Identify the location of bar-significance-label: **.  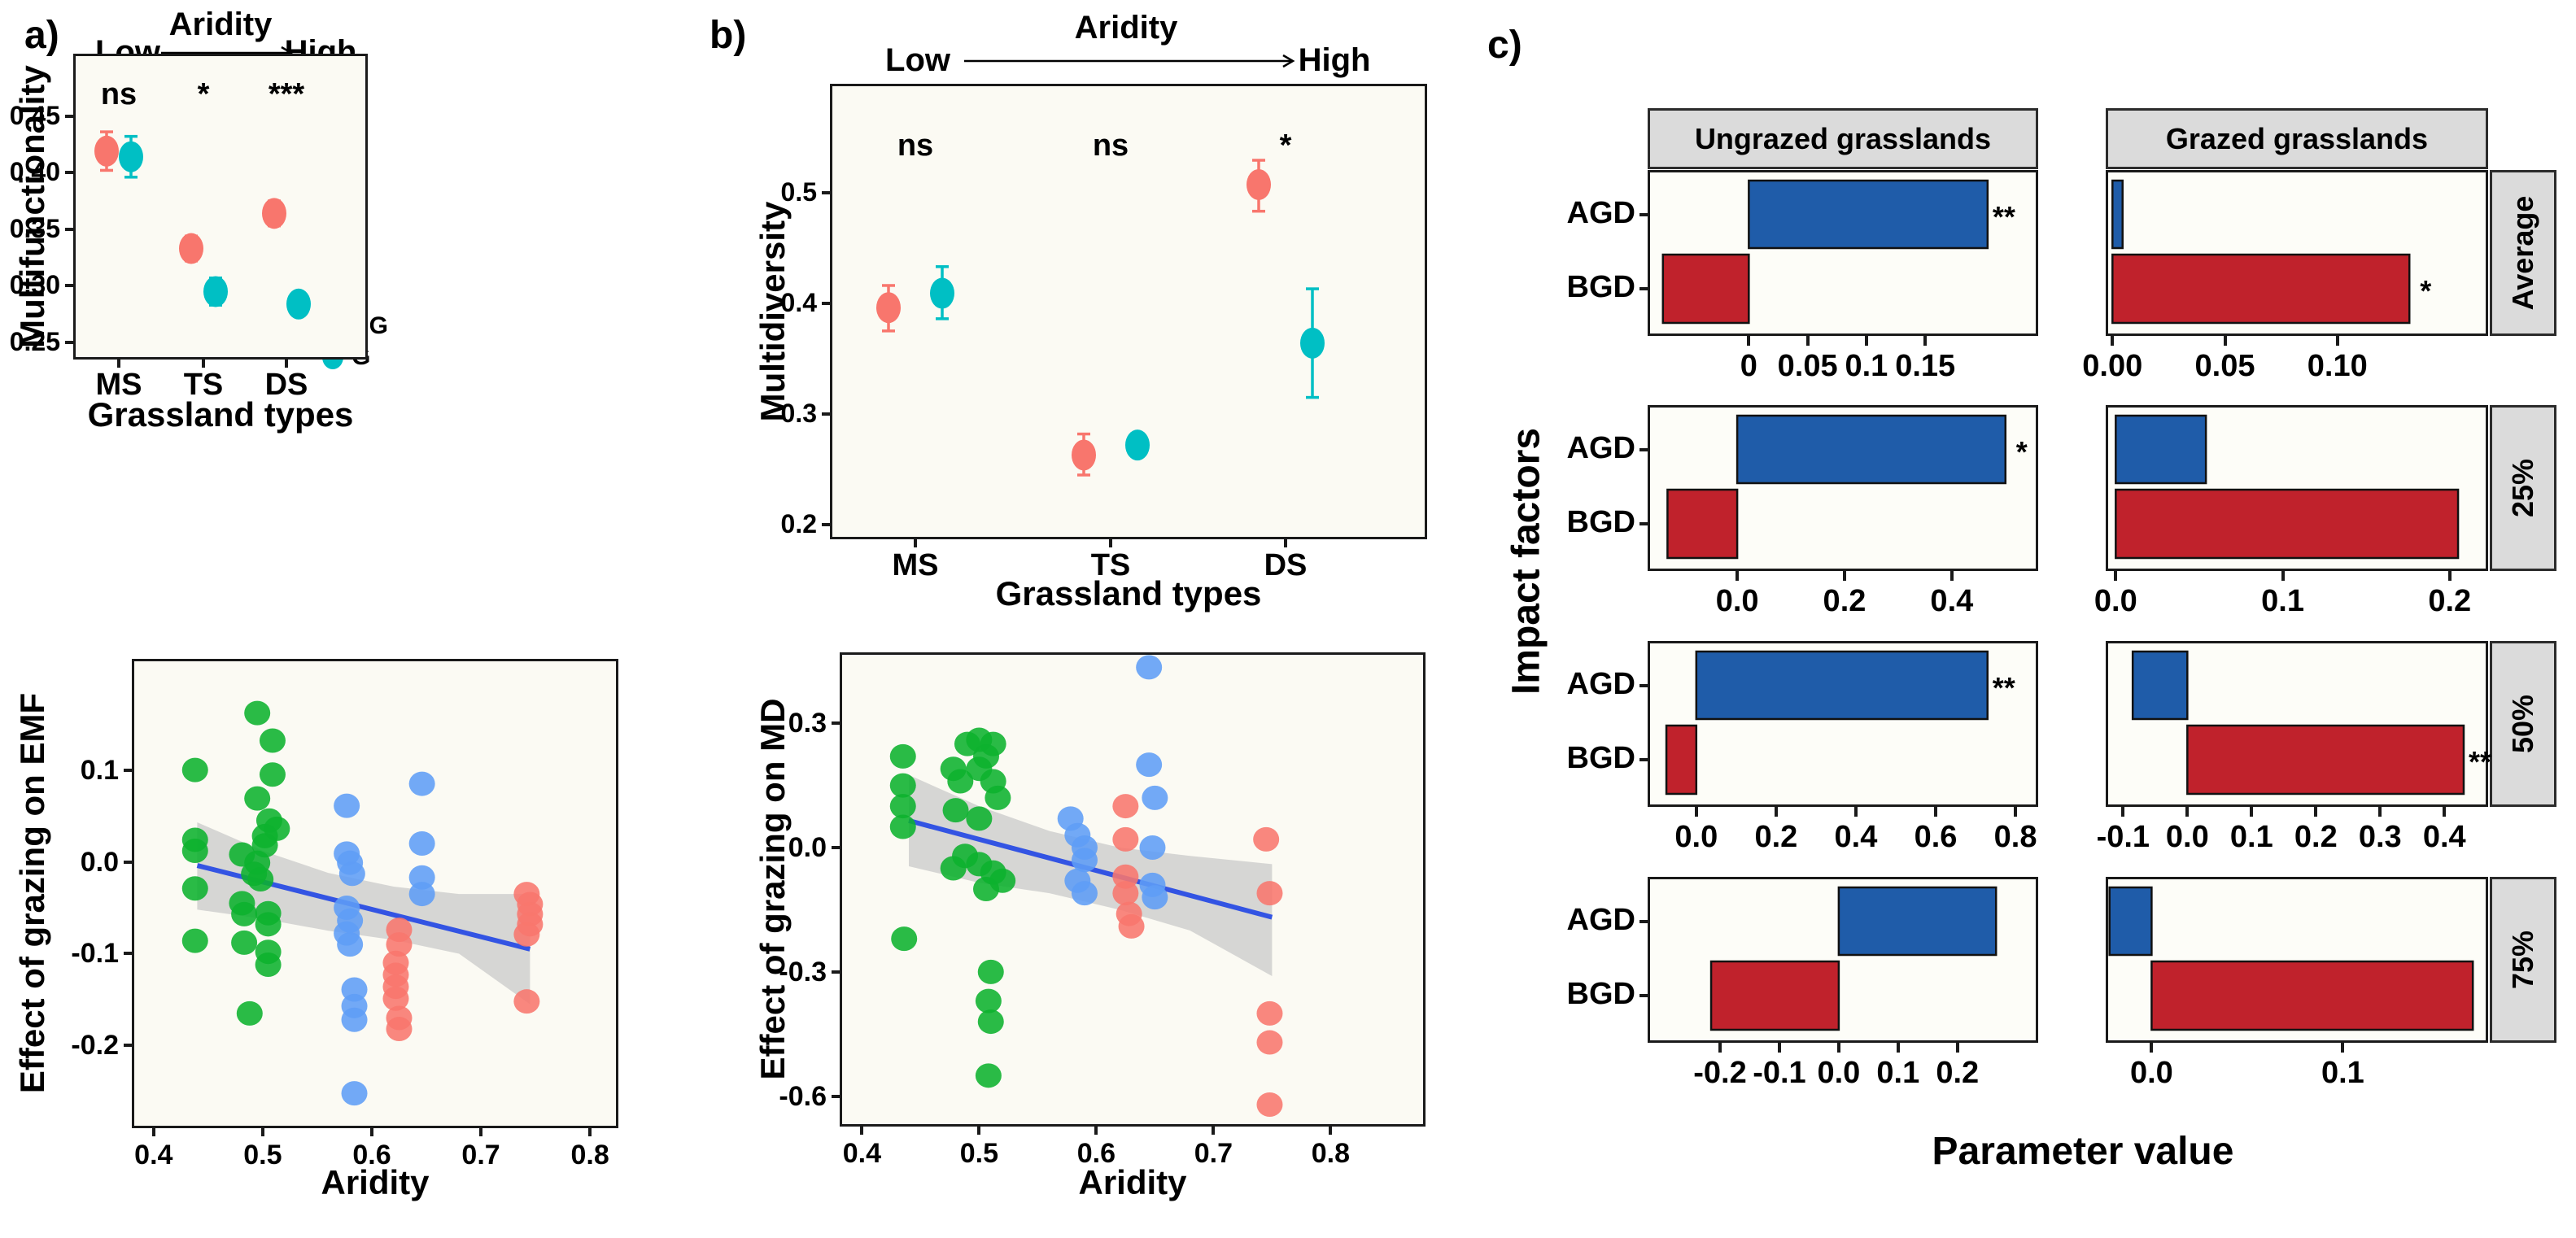
(2003, 687).